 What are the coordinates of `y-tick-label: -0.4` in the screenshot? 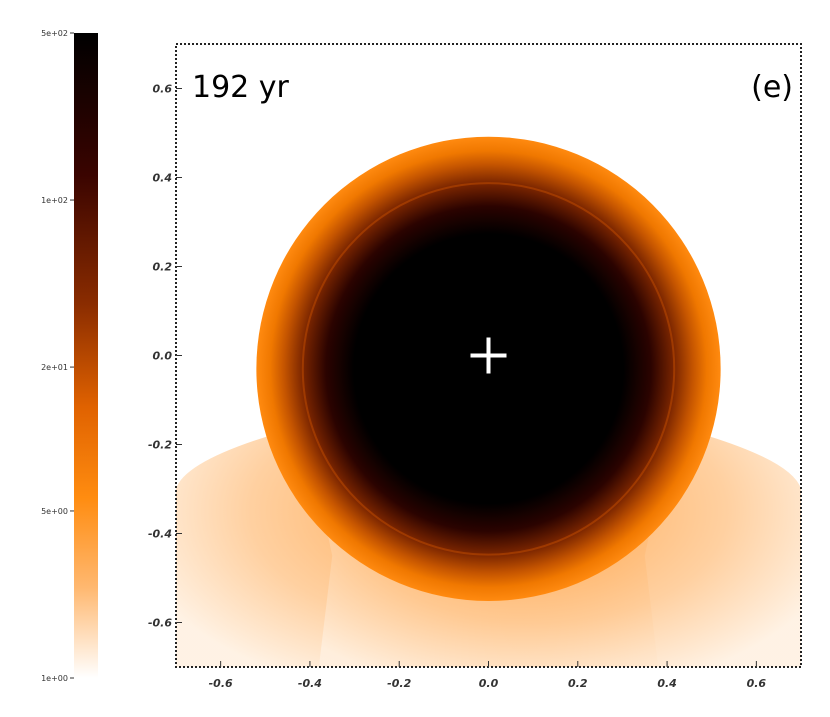 It's located at (160, 534).